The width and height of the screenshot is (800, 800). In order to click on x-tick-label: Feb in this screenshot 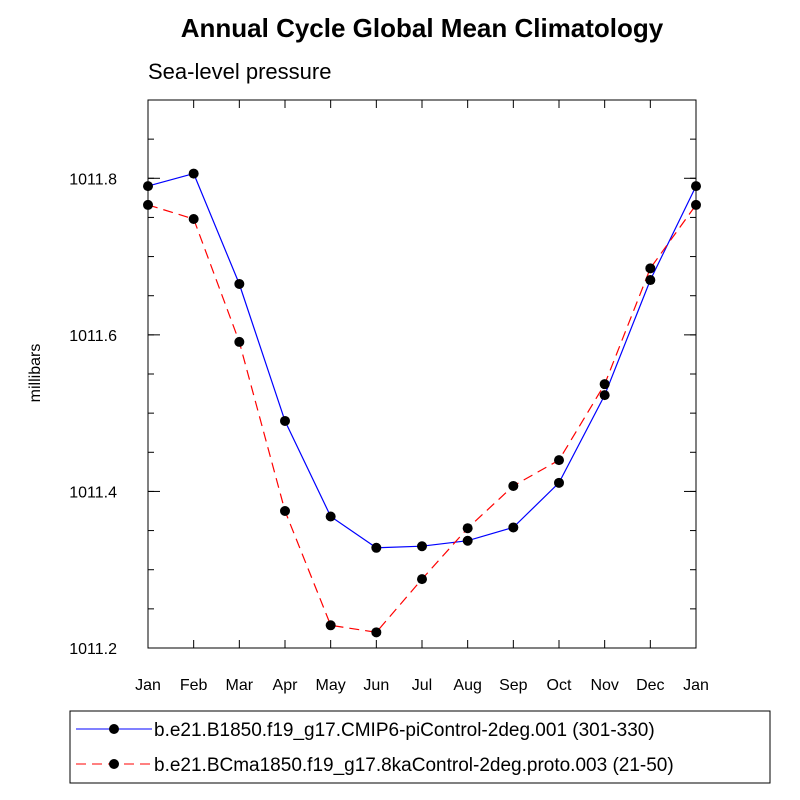, I will do `click(194, 685)`.